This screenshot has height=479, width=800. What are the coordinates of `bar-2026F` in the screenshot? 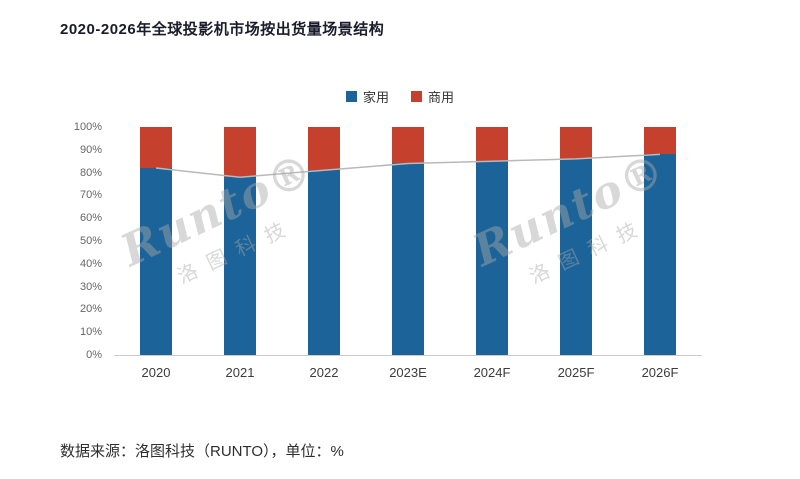 It's located at (660, 241).